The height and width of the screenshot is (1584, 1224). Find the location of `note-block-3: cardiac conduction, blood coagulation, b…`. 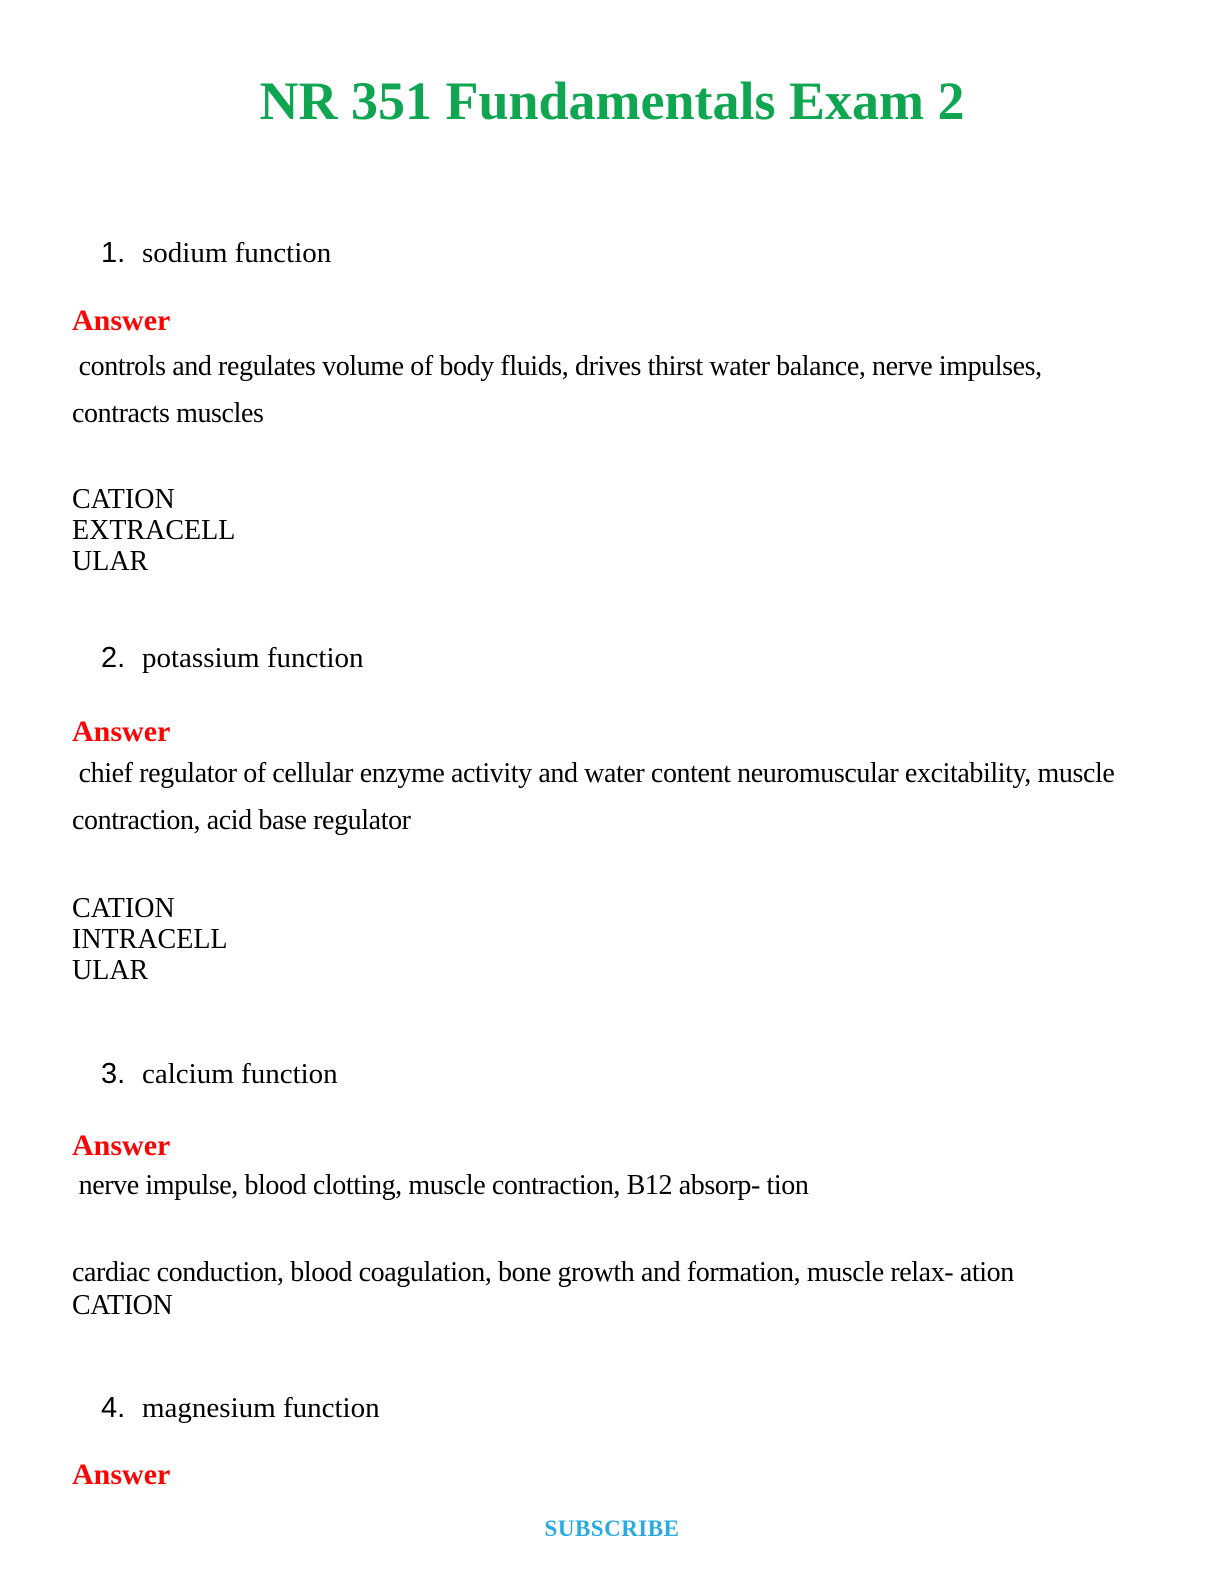

note-block-3: cardiac conduction, blood coagulation, b… is located at coordinates (543, 1292).